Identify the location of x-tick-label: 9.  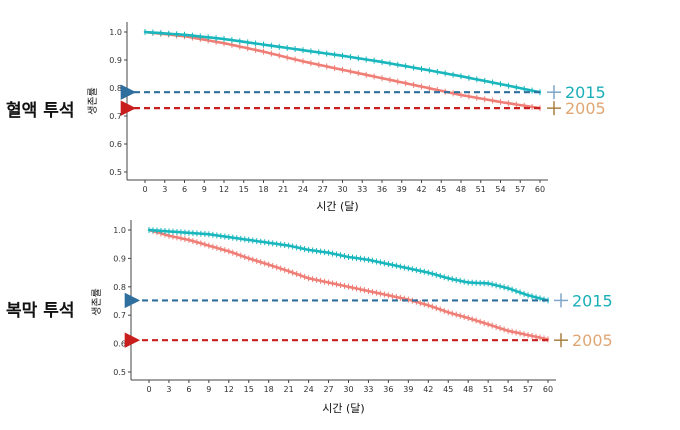
(204, 189).